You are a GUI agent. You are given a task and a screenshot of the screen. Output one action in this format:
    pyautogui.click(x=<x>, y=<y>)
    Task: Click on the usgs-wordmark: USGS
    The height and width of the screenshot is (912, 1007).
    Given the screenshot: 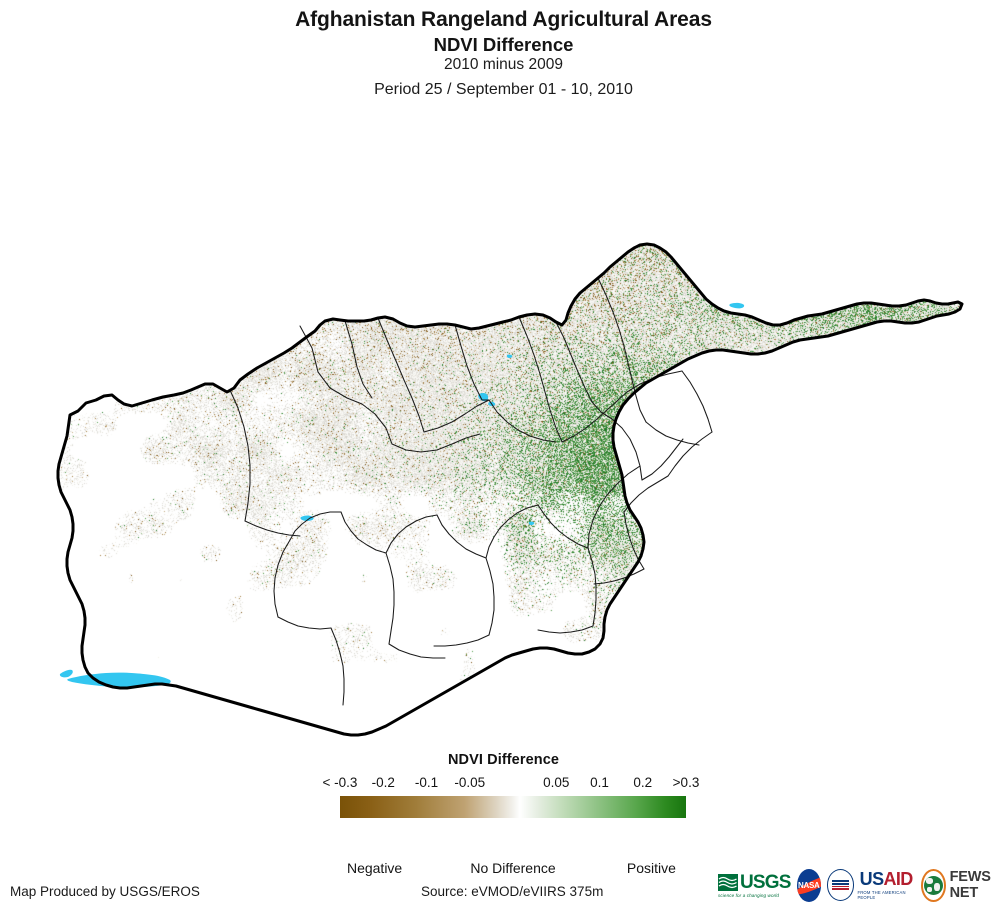 What is the action you would take?
    pyautogui.click(x=765, y=882)
    